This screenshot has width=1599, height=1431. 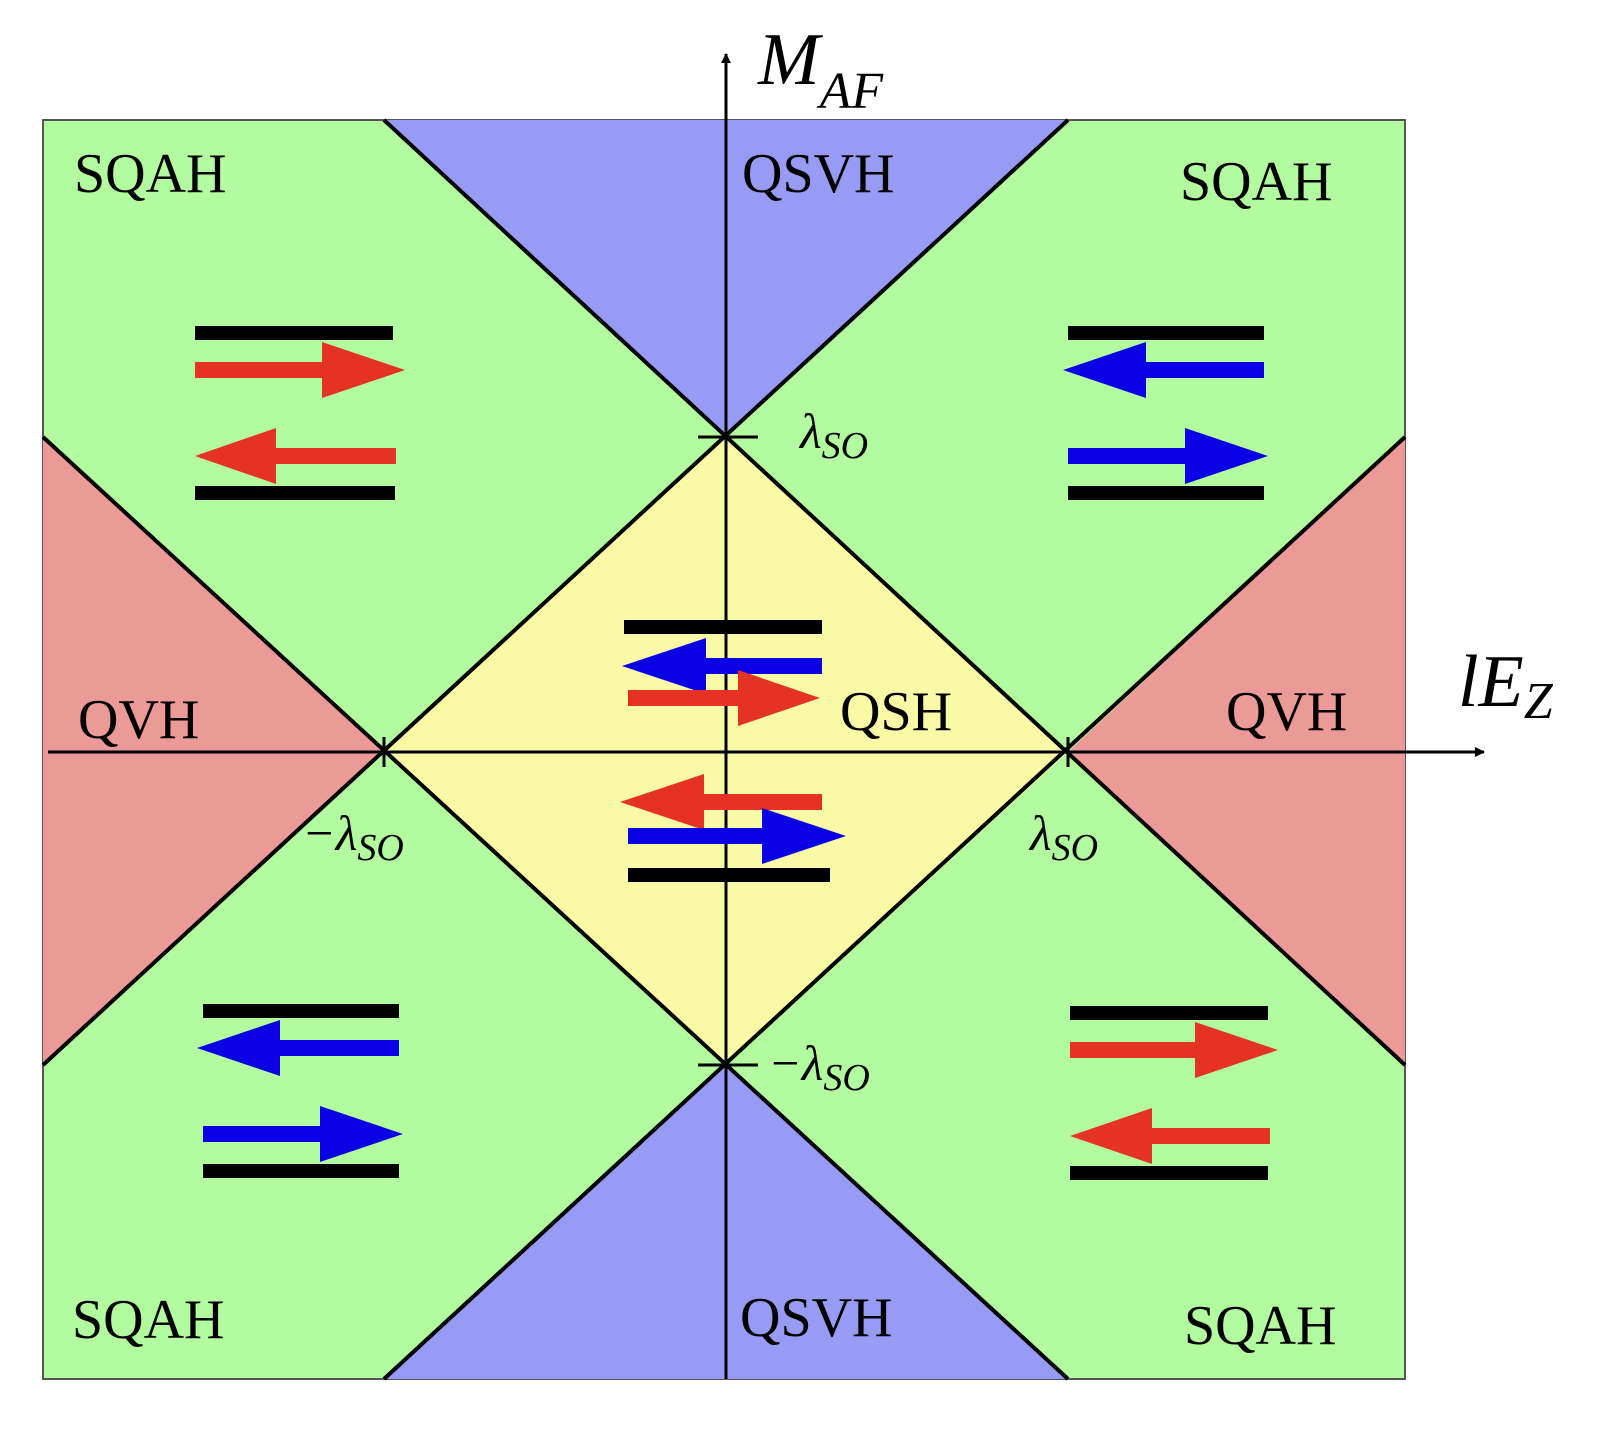 What do you see at coordinates (353, 837) in the screenshot?
I see `tick-label-x-neg: −λSO` at bounding box center [353, 837].